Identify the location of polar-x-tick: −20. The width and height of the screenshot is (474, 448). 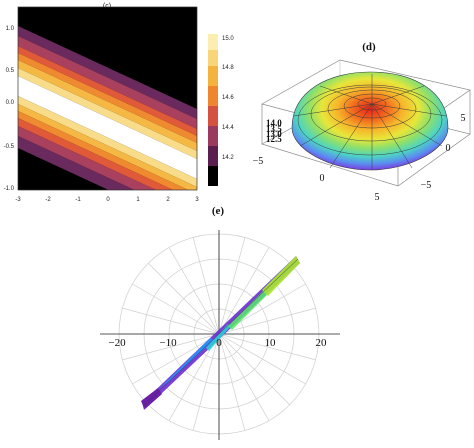
(117, 343).